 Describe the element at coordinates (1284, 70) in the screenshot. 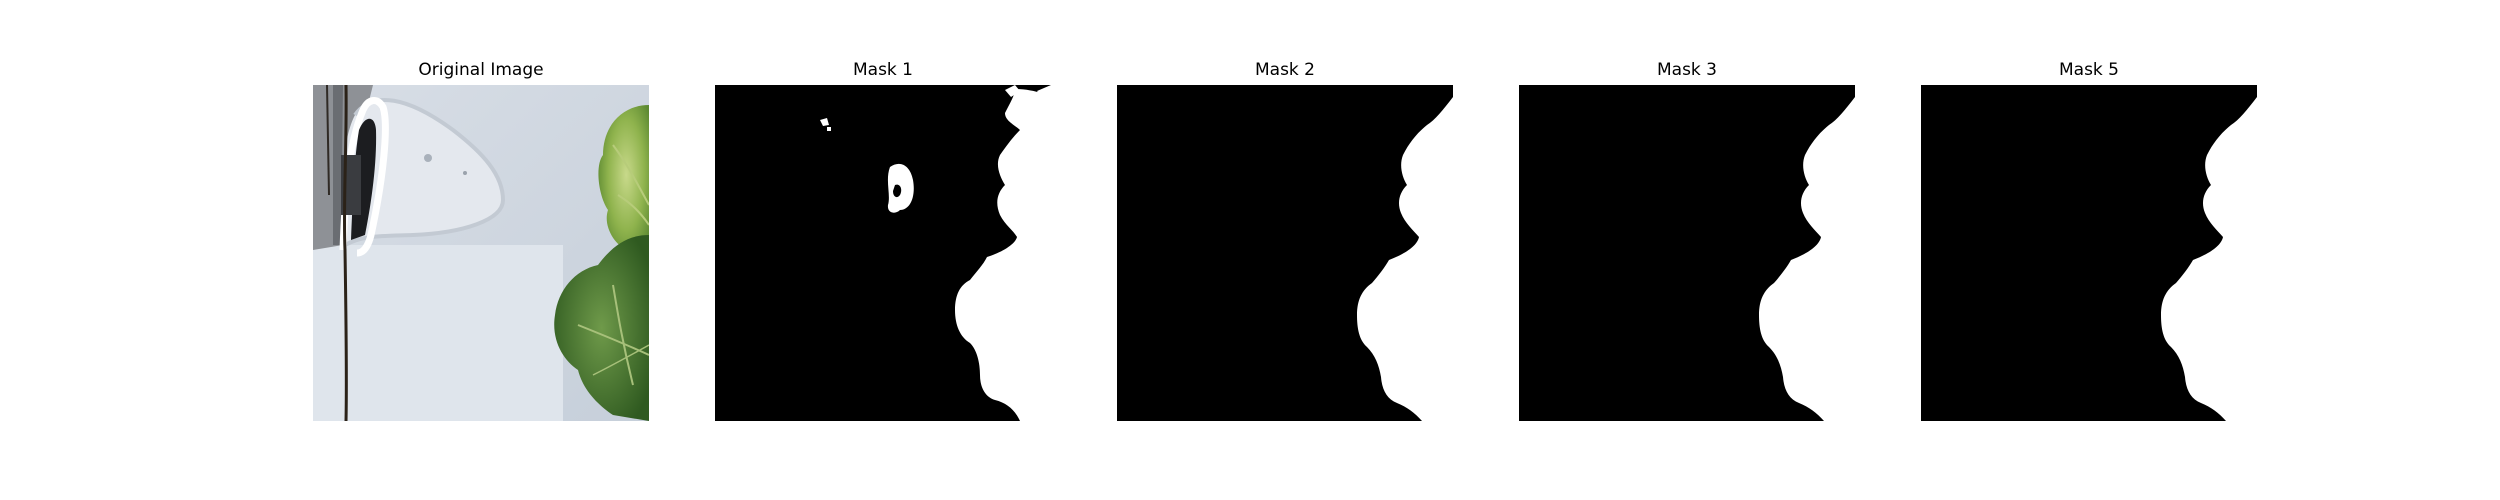

I see `panel-title: Mask 2` at that location.